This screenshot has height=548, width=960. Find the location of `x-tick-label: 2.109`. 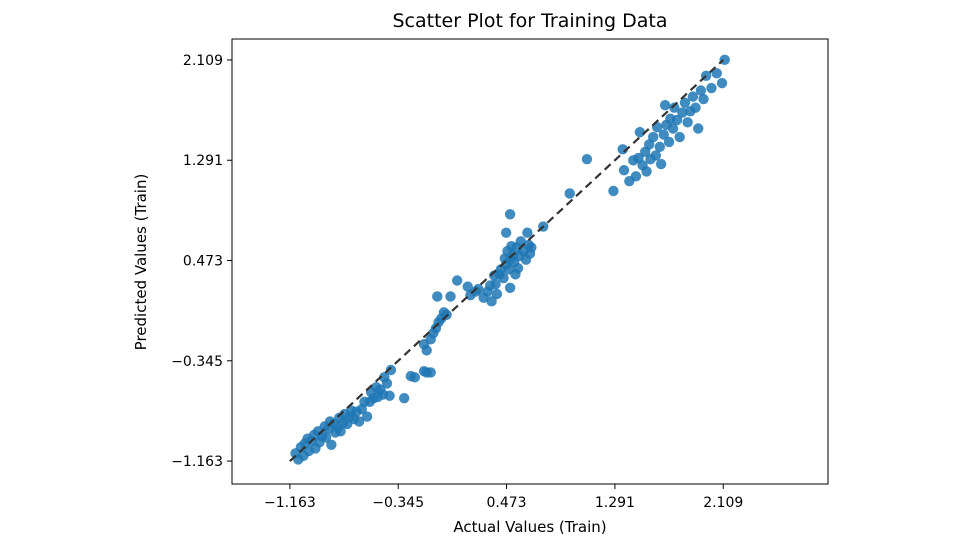

x-tick-label: 2.109 is located at coordinates (723, 503).